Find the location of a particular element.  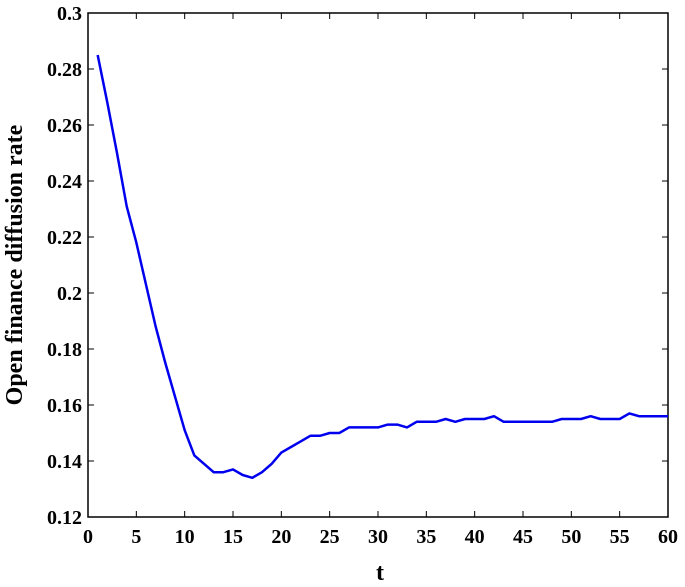

x-tick-label: 5 is located at coordinates (136, 537).